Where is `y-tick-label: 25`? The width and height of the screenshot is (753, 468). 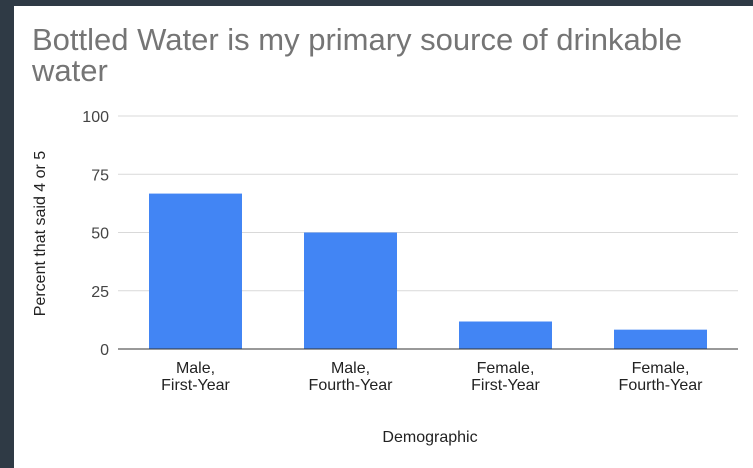
y-tick-label: 25 is located at coordinates (100, 292).